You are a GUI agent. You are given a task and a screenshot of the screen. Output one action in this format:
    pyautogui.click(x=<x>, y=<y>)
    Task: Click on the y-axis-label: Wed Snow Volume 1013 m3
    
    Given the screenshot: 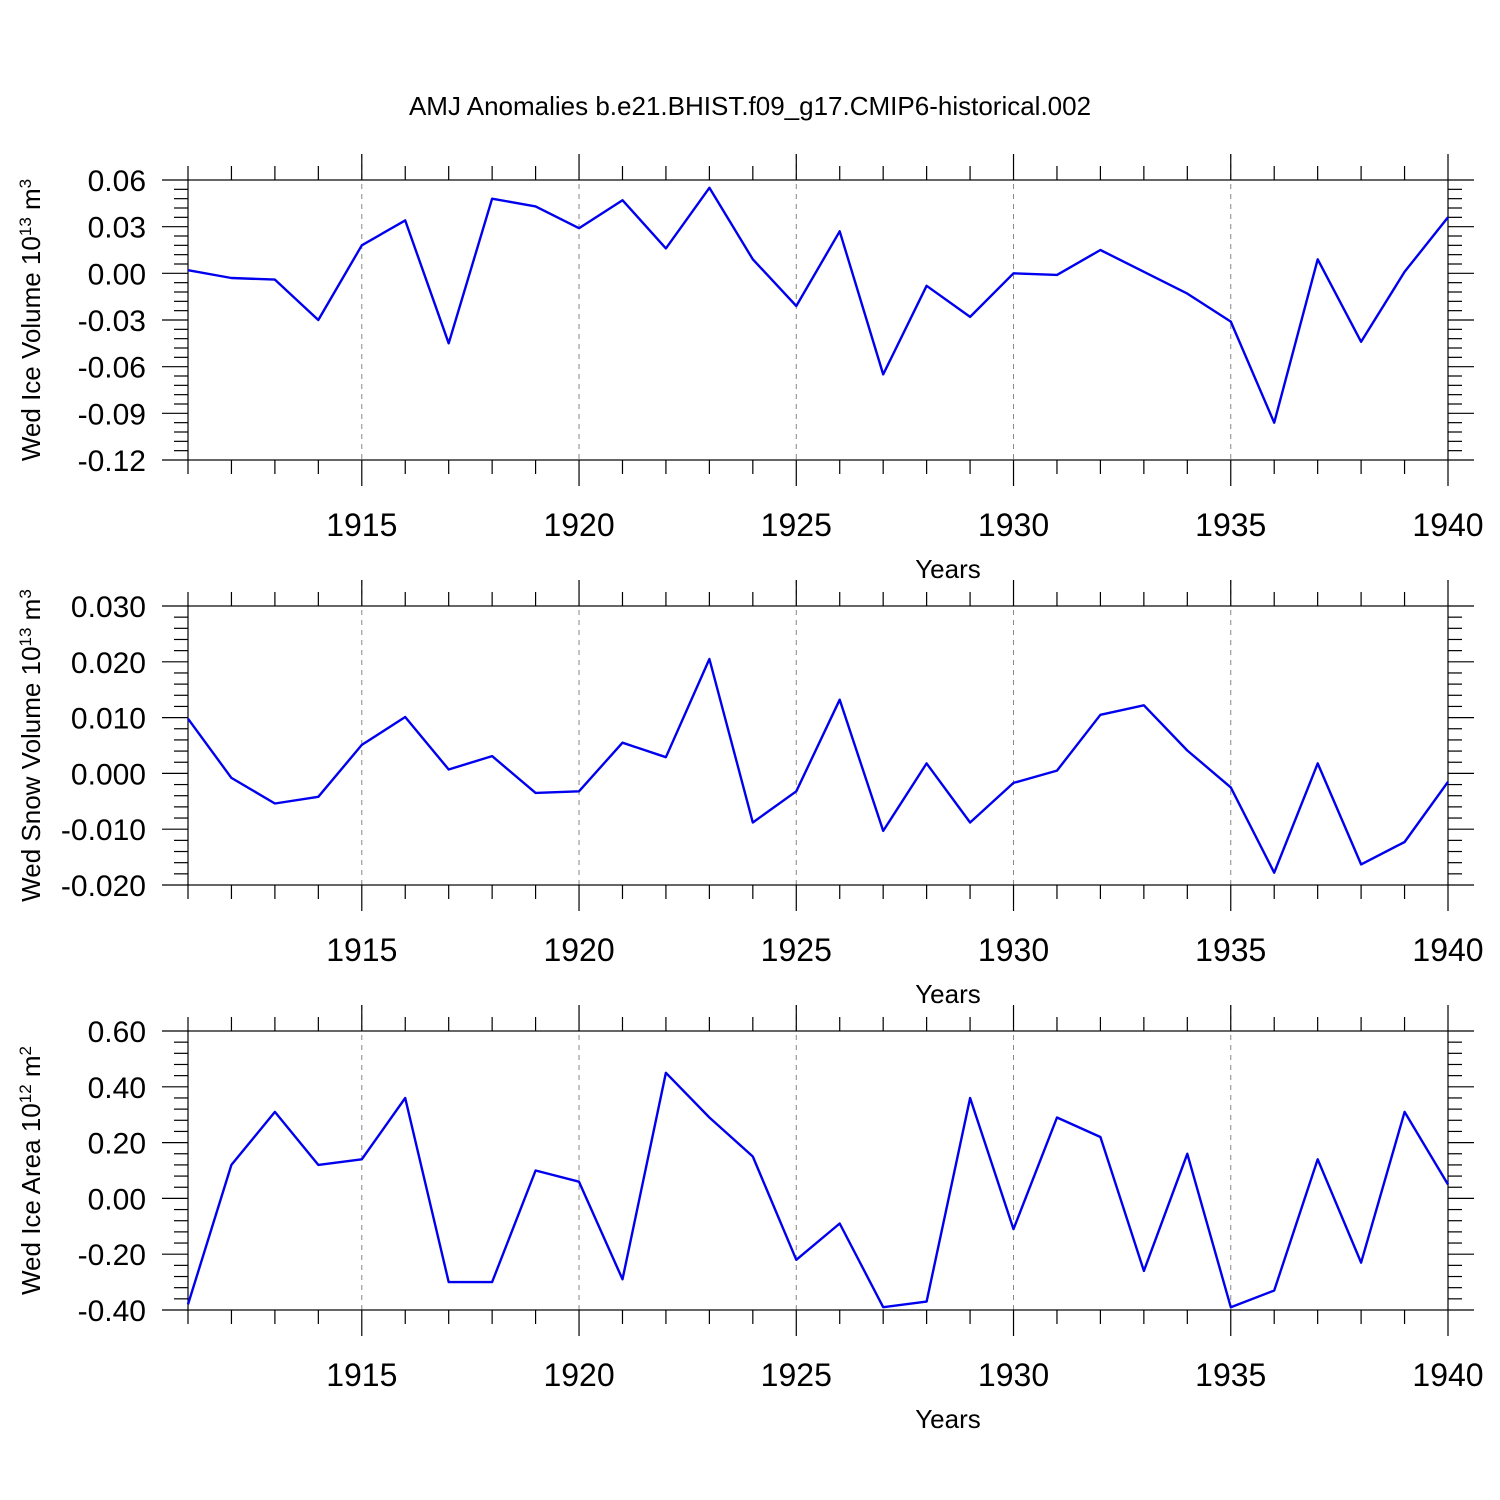 What is the action you would take?
    pyautogui.click(x=31, y=745)
    